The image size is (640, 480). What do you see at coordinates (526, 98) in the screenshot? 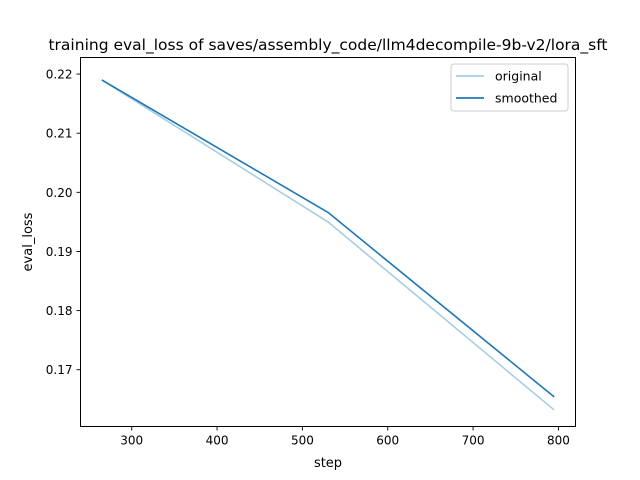
I see `legend-label-smoothed: smoothed` at bounding box center [526, 98].